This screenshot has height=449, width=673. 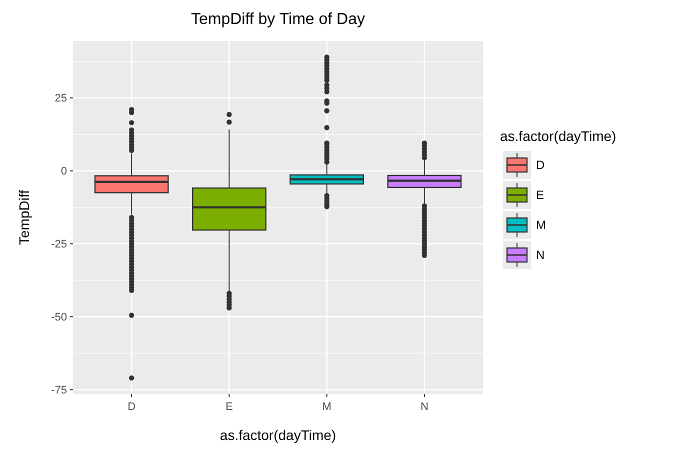 I want to click on x-tick-label: D, so click(x=132, y=407).